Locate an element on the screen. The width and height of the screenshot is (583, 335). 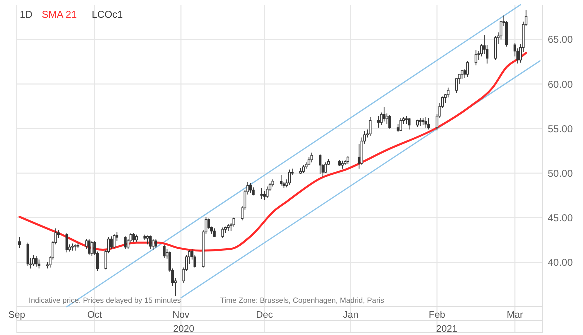
x-tick-label: Mar is located at coordinates (515, 315).